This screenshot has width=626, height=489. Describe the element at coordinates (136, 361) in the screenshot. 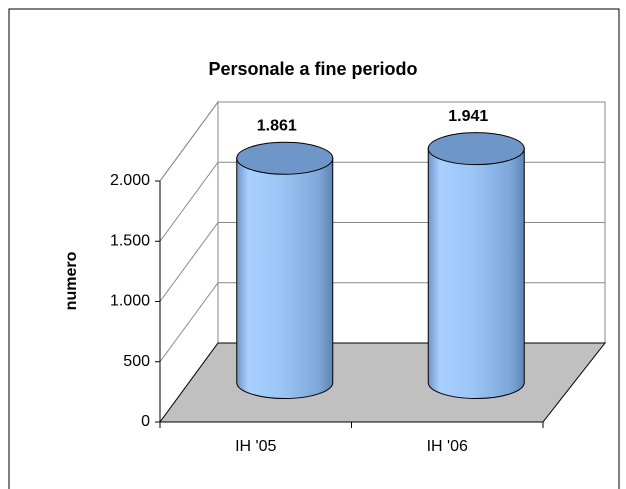

I see `y-tick-label: 500` at that location.